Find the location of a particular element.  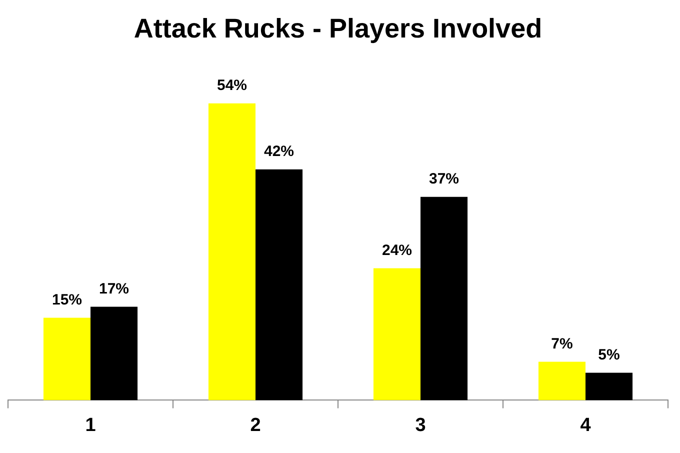

data-label: 54% is located at coordinates (232, 85).